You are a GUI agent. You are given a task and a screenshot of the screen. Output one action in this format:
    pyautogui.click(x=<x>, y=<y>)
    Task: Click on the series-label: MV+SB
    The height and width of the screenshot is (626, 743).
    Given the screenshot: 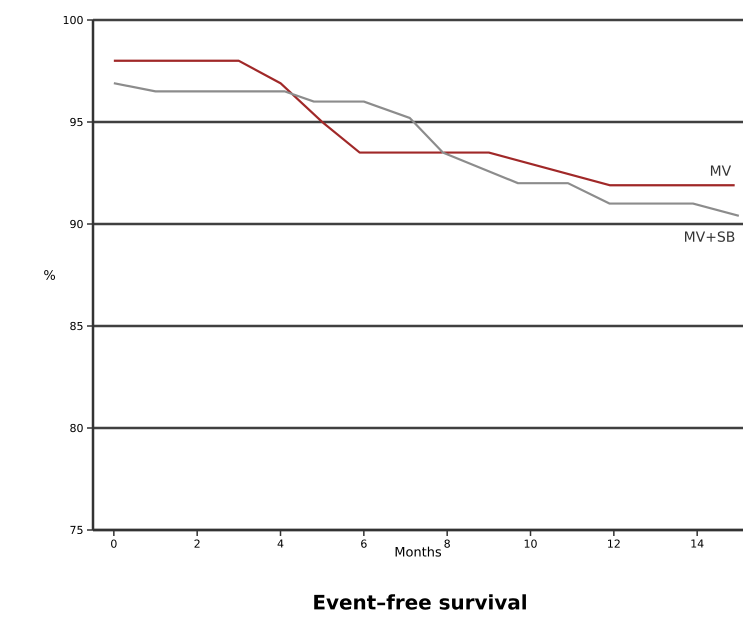 What is the action you would take?
    pyautogui.click(x=709, y=236)
    